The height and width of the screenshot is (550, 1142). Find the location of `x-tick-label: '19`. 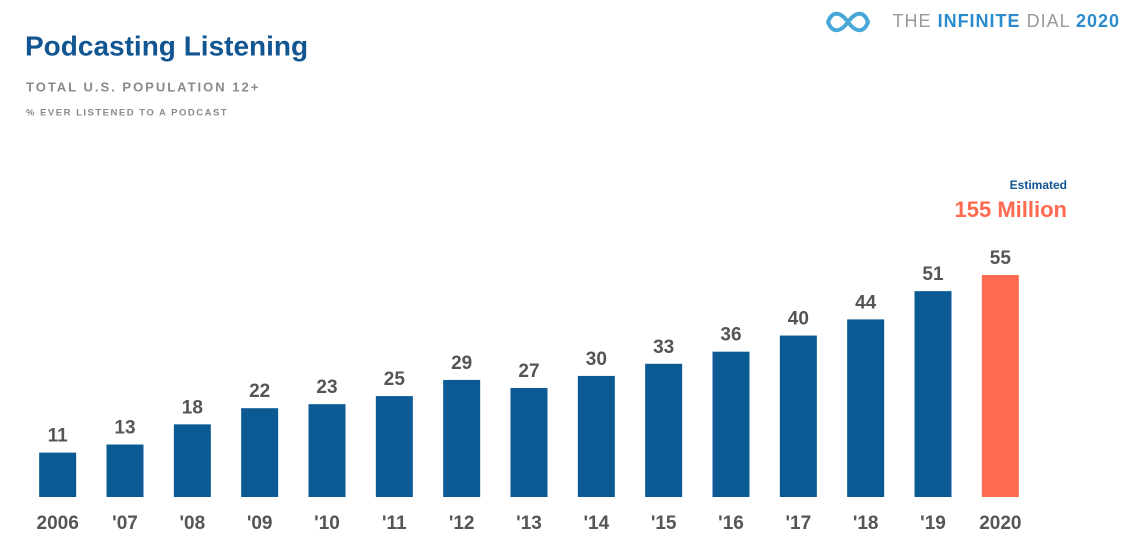

x-tick-label: '19 is located at coordinates (933, 523).